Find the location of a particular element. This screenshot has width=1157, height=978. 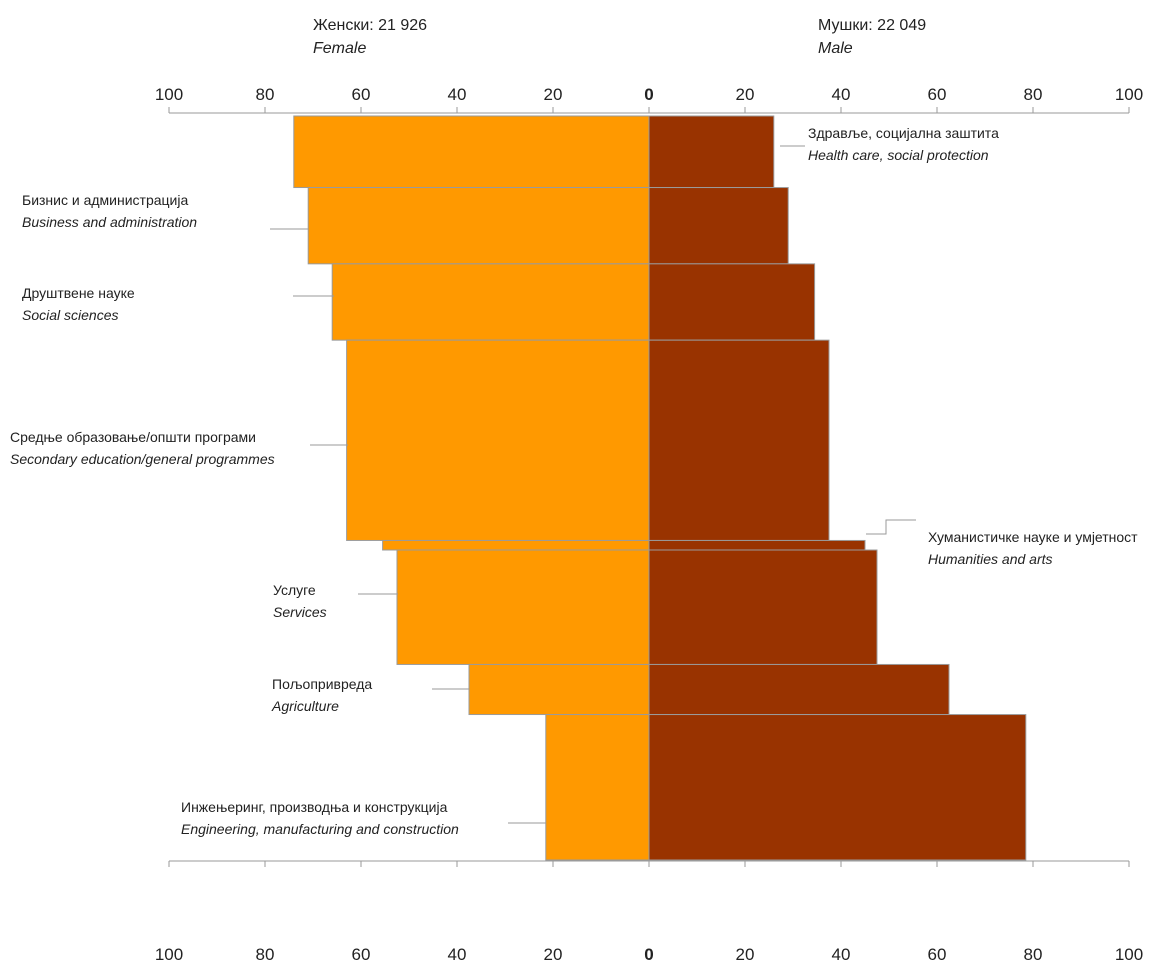

category-label: Инжењеринг, производња и конструкција is located at coordinates (314, 807).